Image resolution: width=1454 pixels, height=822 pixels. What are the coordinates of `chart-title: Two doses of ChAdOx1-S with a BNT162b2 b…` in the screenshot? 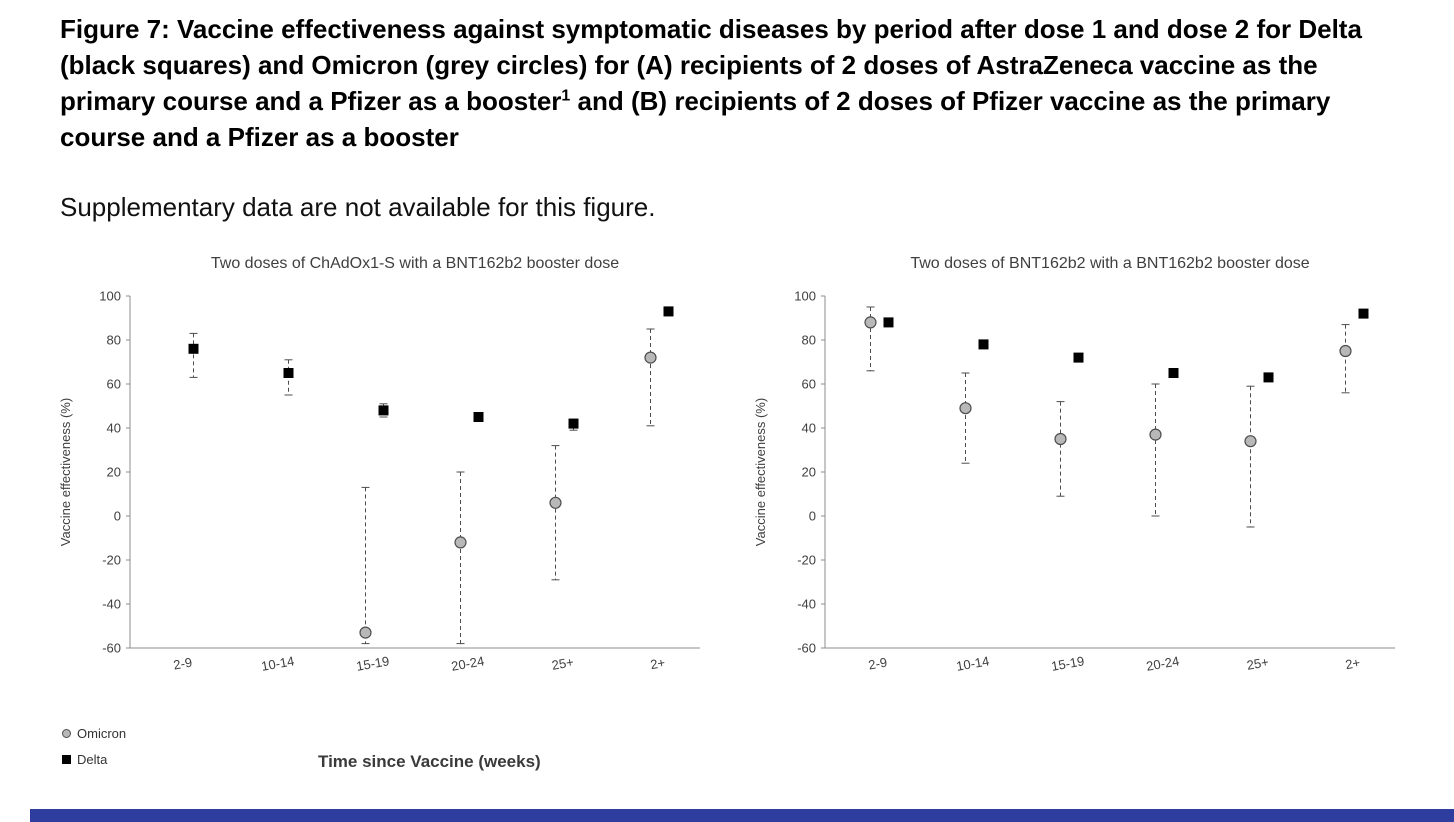 It's located at (415, 263).